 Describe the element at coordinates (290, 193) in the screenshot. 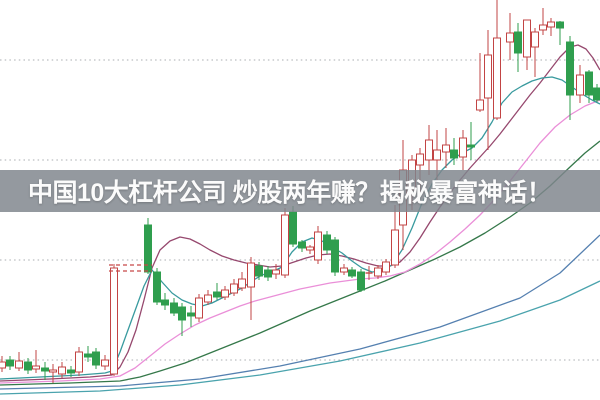

I see `headline-text: 中国10大杠杆公司 炒股两年赚？揭秘暴富神话！` at that location.